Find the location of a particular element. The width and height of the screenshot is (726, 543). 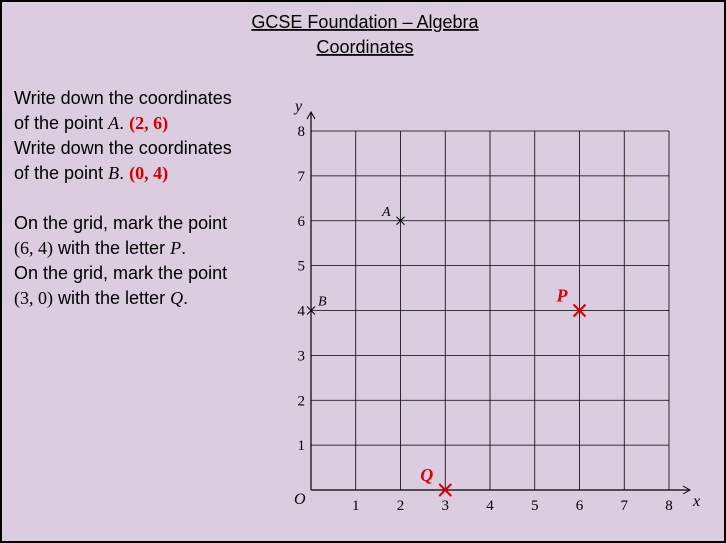

x-arrow is located at coordinates (687, 490).